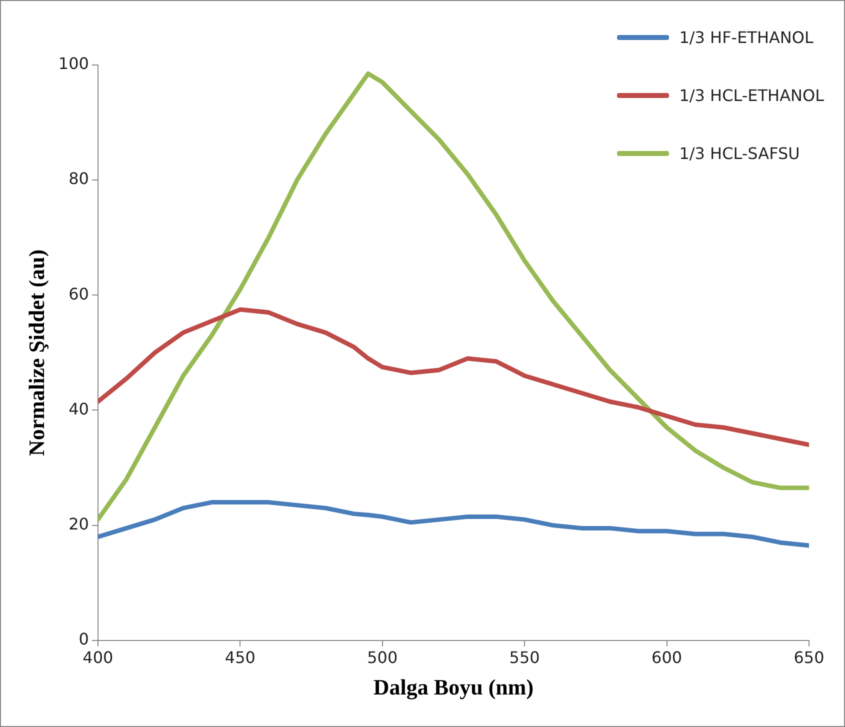 Image resolution: width=845 pixels, height=727 pixels. I want to click on legend-label: 1/3 HCL-SAFSU, so click(739, 153).